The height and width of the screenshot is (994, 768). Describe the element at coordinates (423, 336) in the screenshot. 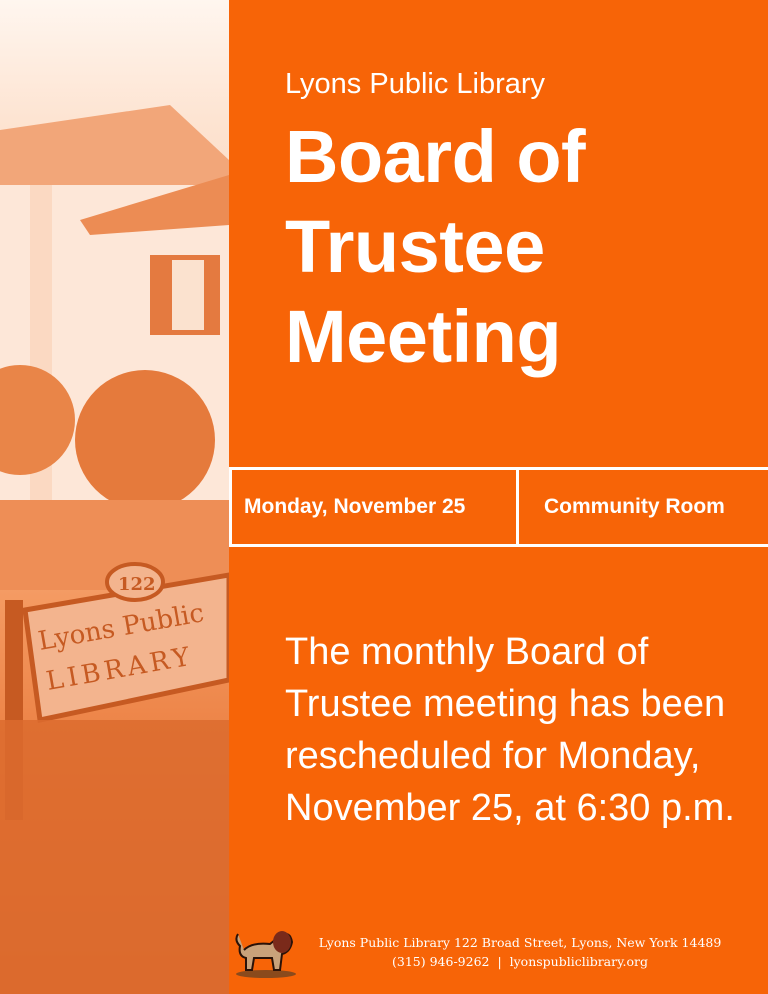

I see `title-line: Meeting` at that location.